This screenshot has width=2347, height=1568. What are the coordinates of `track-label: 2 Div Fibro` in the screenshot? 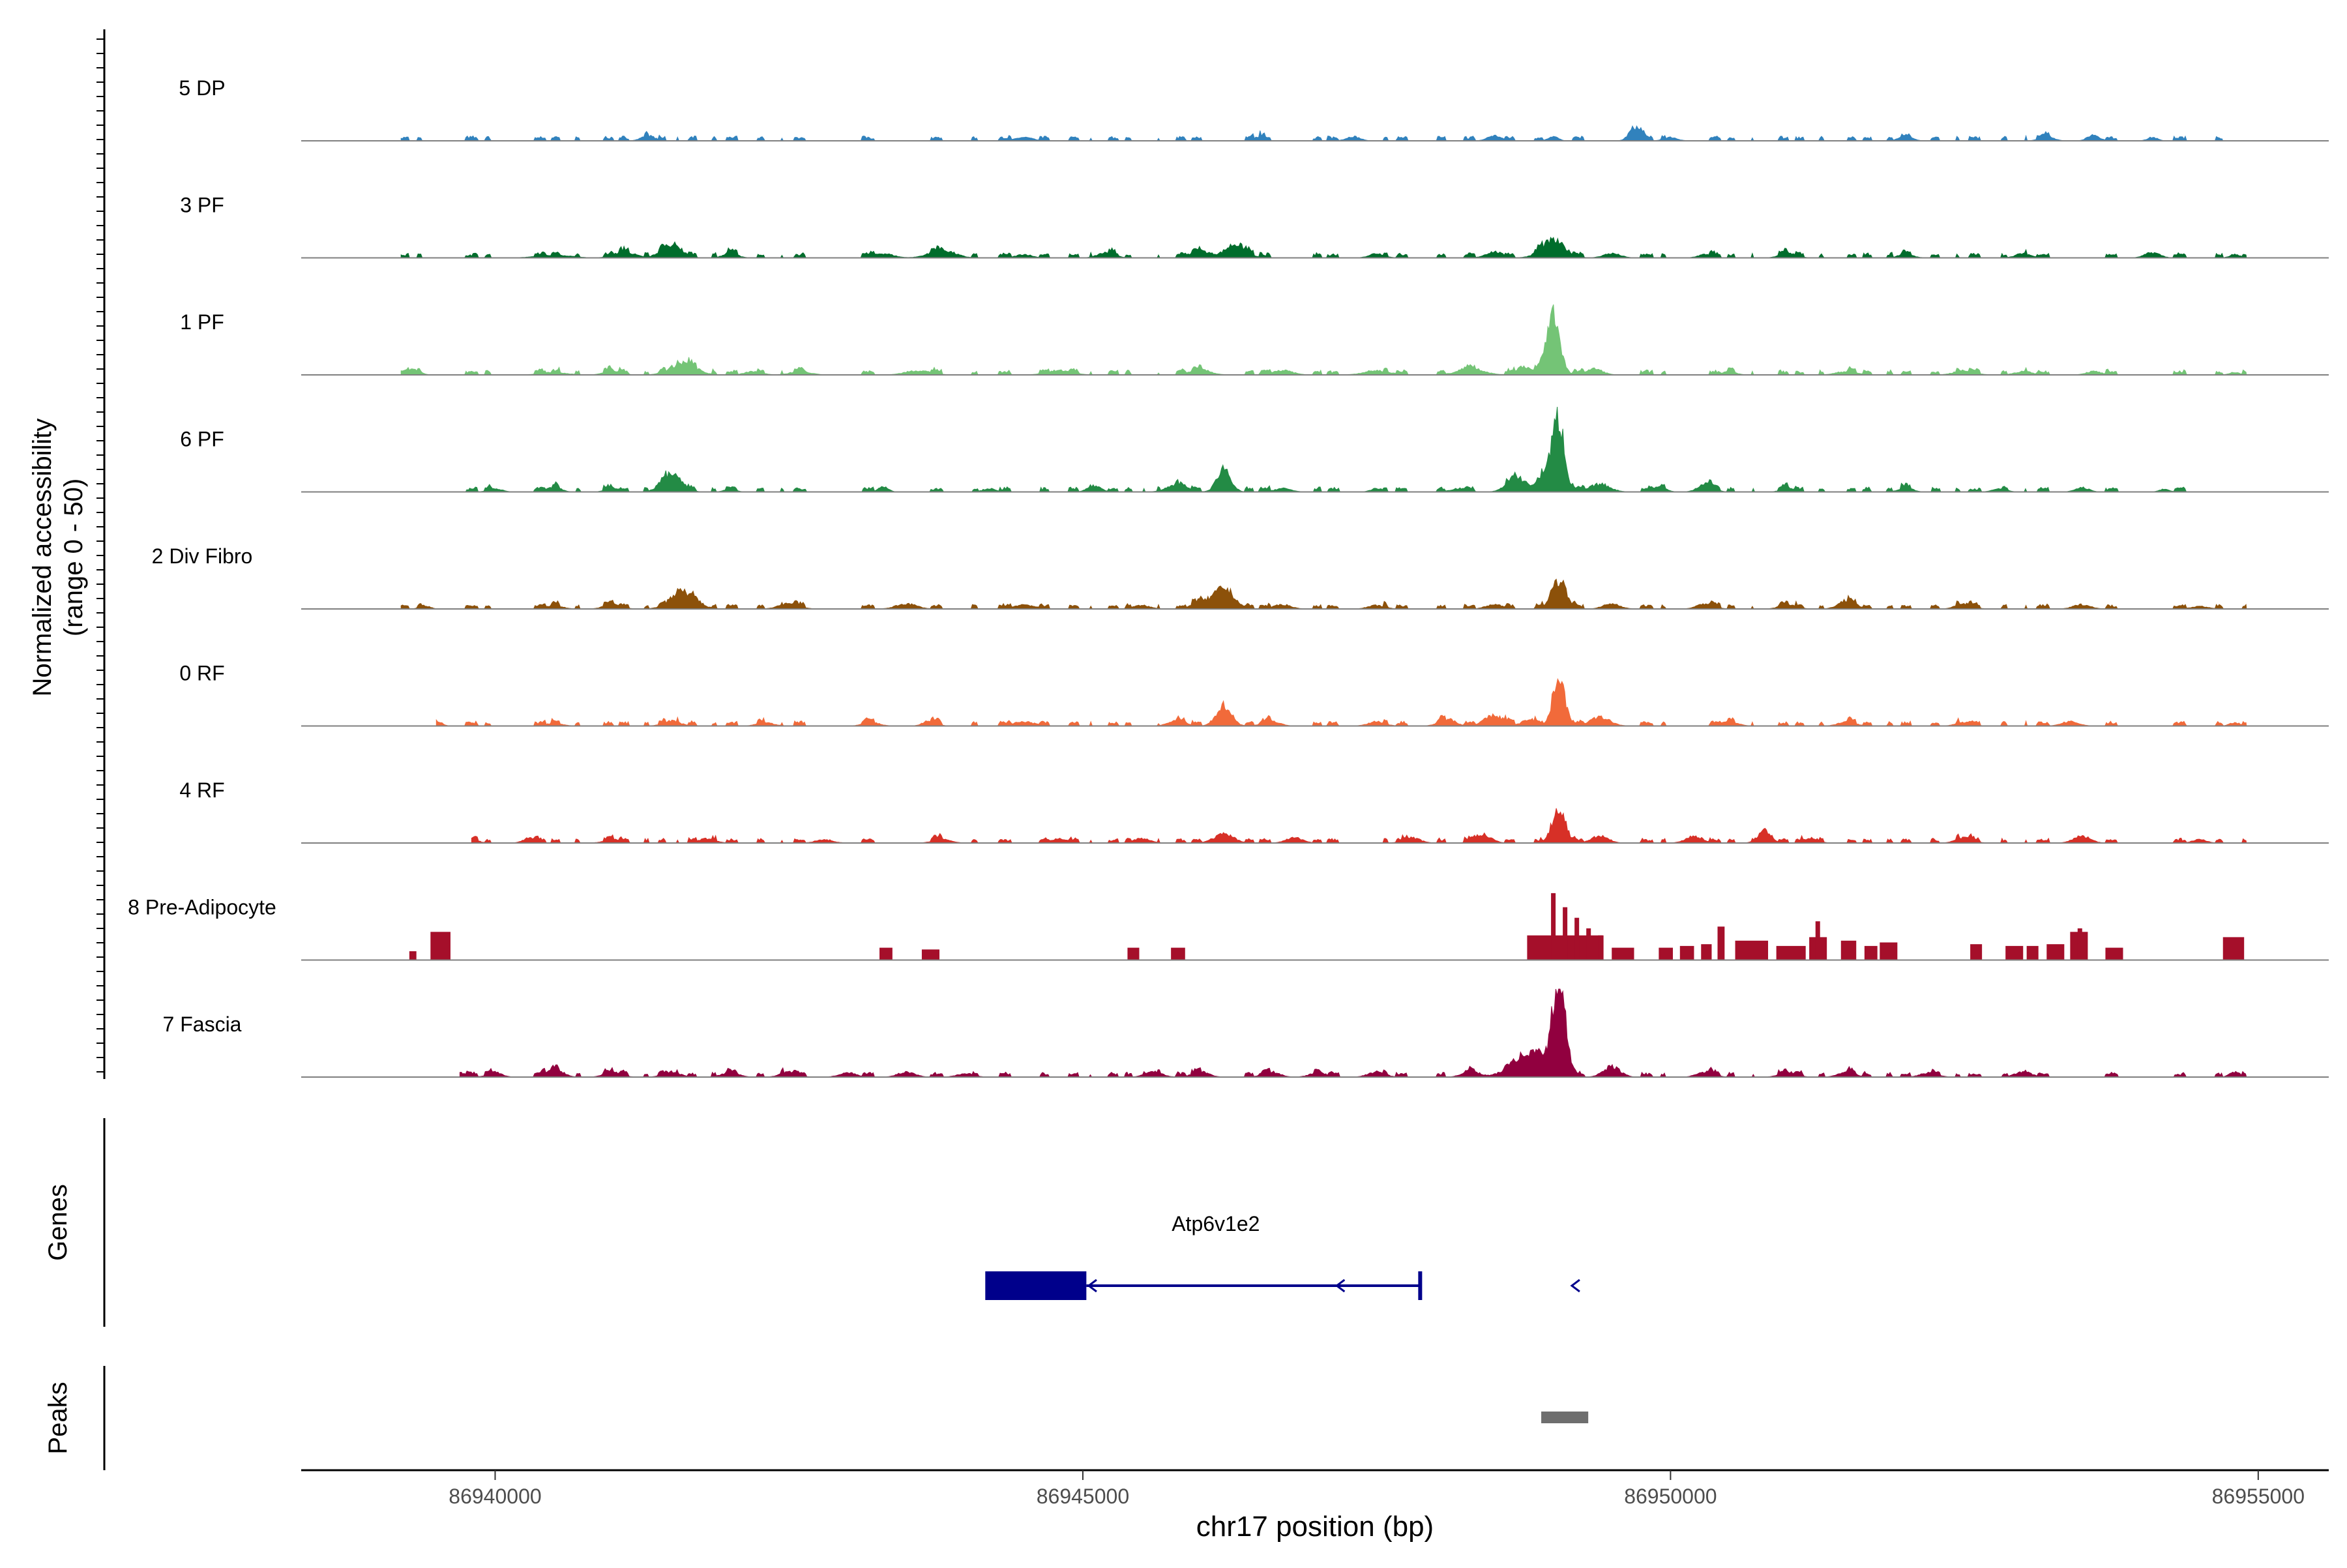 It's located at (202, 556).